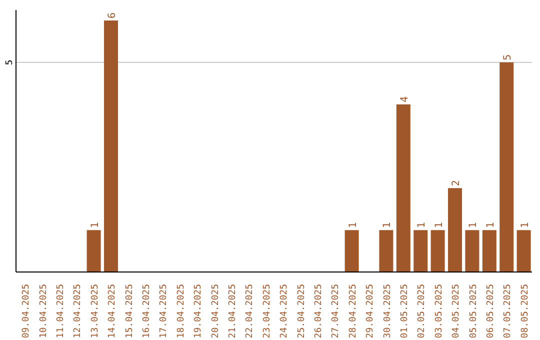  What do you see at coordinates (508, 311) in the screenshot?
I see `x-tick-label: 07.05.2025` at bounding box center [508, 311].